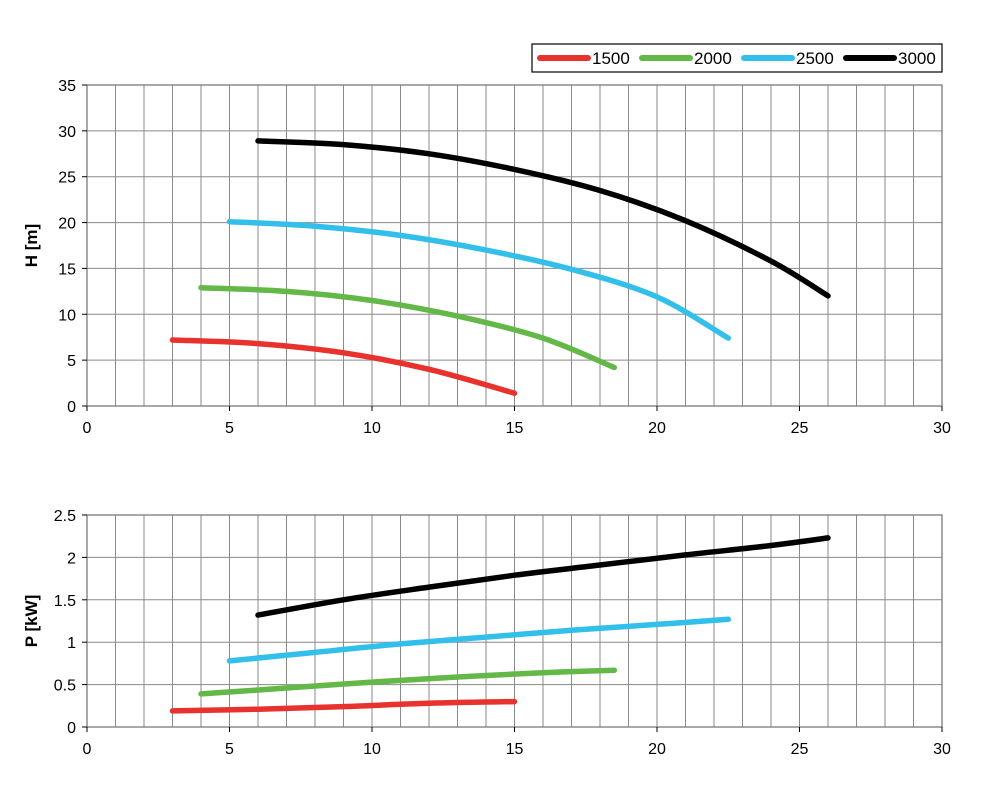  What do you see at coordinates (713, 58) in the screenshot?
I see `legend-label-2000: 2000` at bounding box center [713, 58].